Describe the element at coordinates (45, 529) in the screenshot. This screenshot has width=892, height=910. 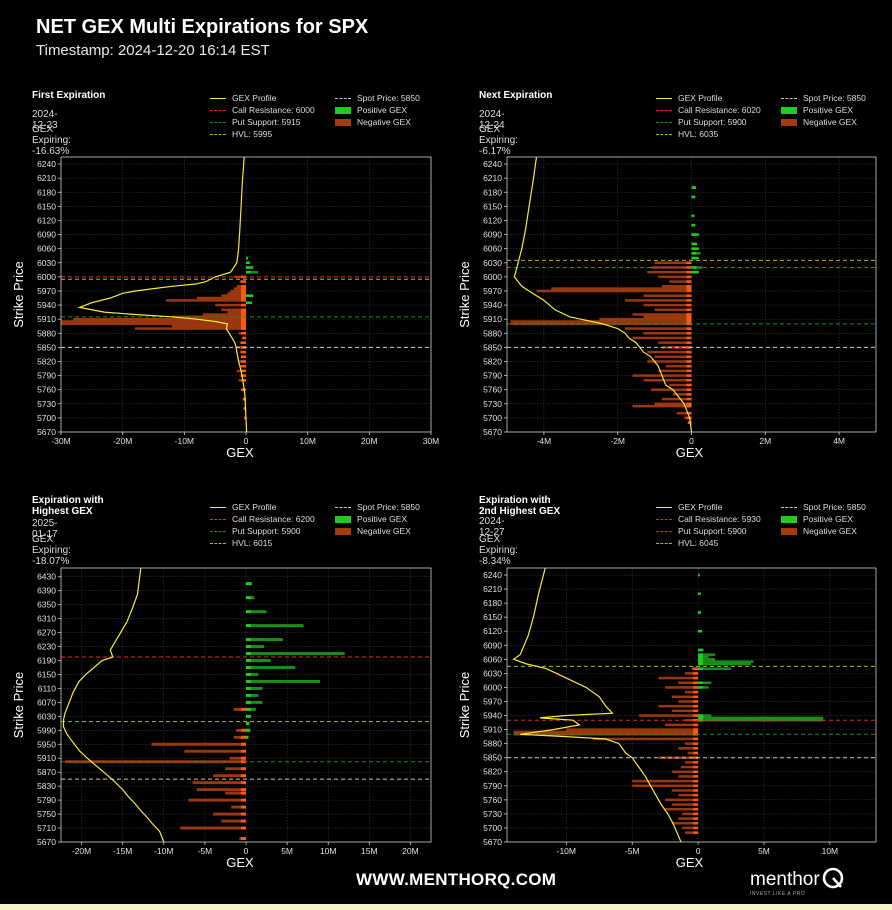
I see `panel-date: 2025-01-17` at that location.